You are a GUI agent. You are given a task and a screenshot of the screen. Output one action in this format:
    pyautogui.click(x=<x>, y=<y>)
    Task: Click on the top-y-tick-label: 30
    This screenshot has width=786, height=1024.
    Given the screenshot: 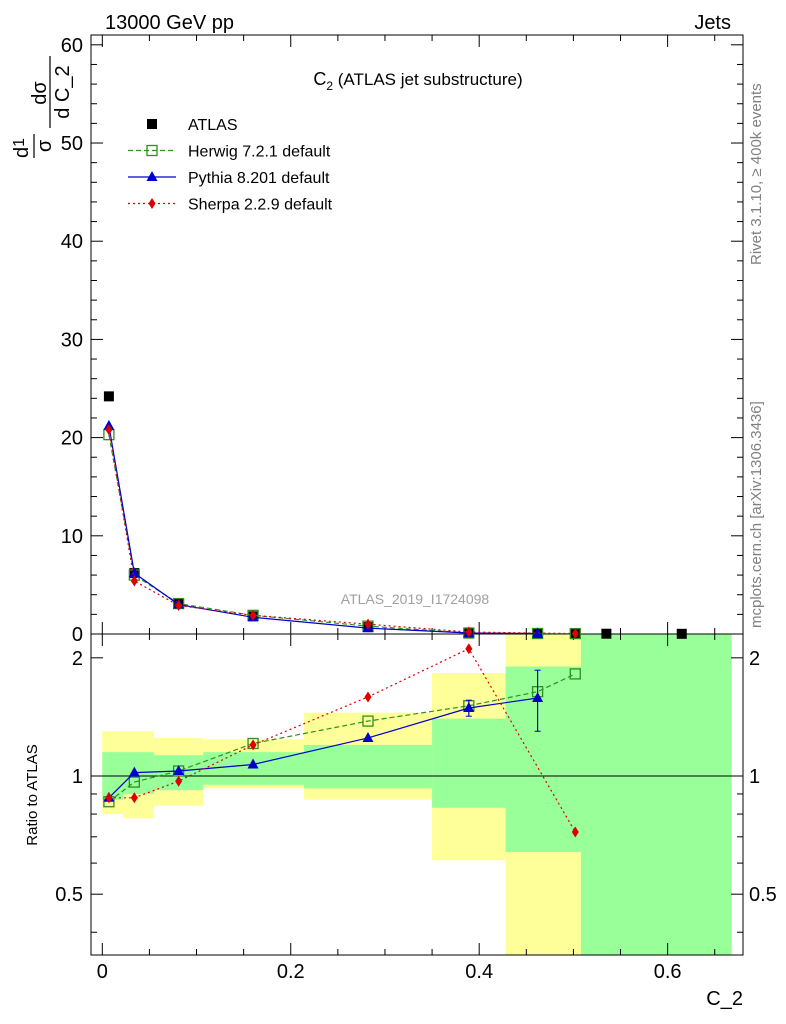 What is the action you would take?
    pyautogui.click(x=72, y=340)
    